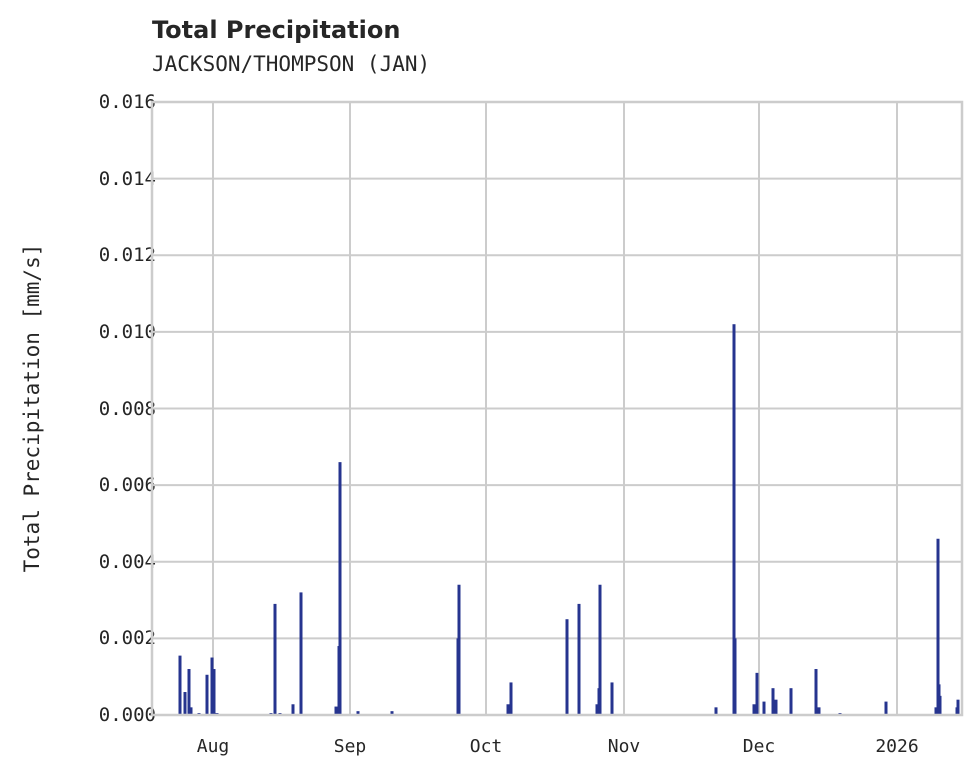 The width and height of the screenshot is (980, 780). Describe the element at coordinates (486, 746) in the screenshot. I see `x-tick-label: Oct` at that location.